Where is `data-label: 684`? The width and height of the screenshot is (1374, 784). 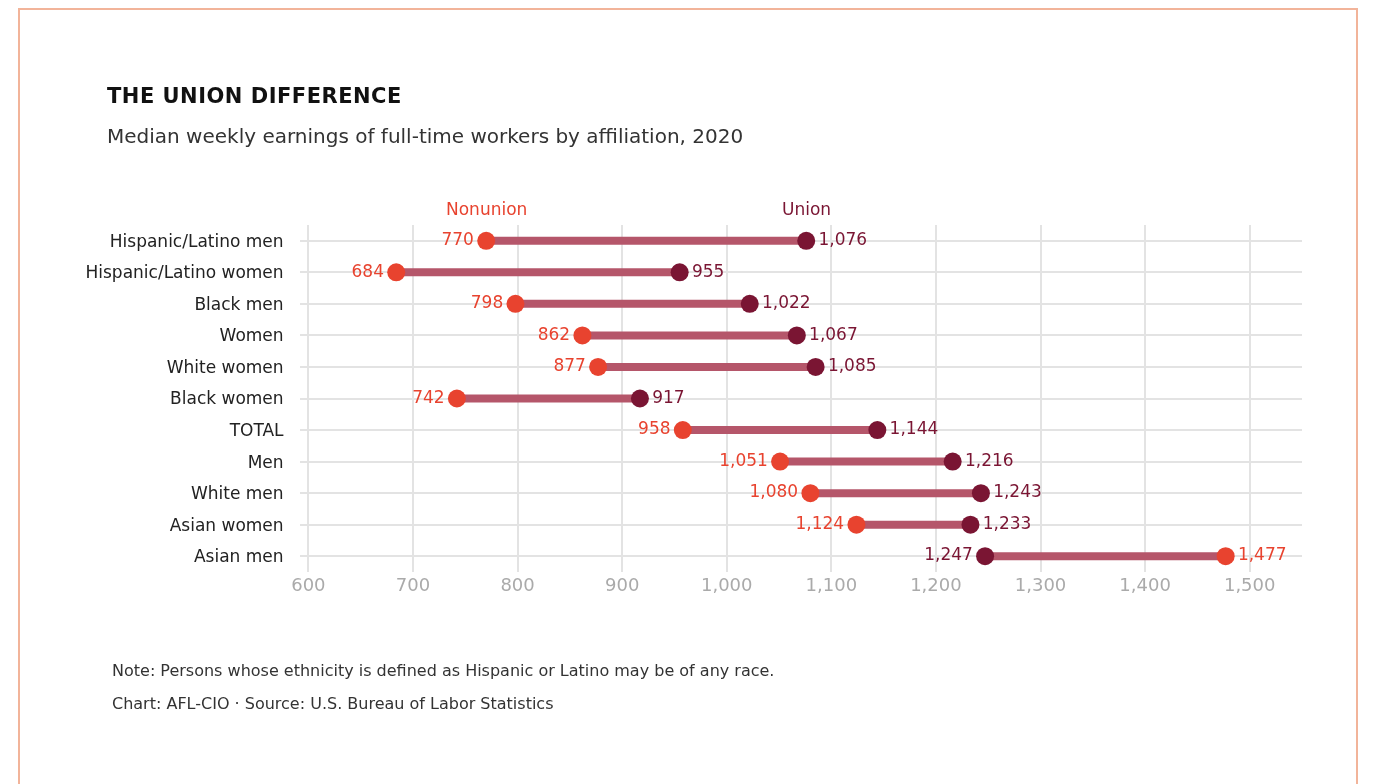 data-label: 684 is located at coordinates (367, 270).